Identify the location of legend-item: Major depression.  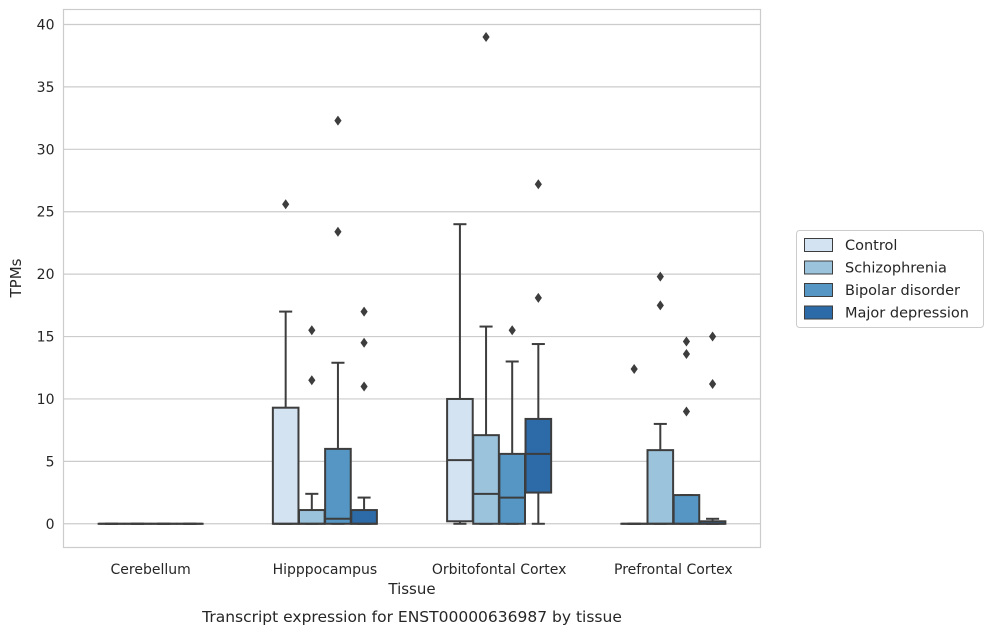
(886, 313).